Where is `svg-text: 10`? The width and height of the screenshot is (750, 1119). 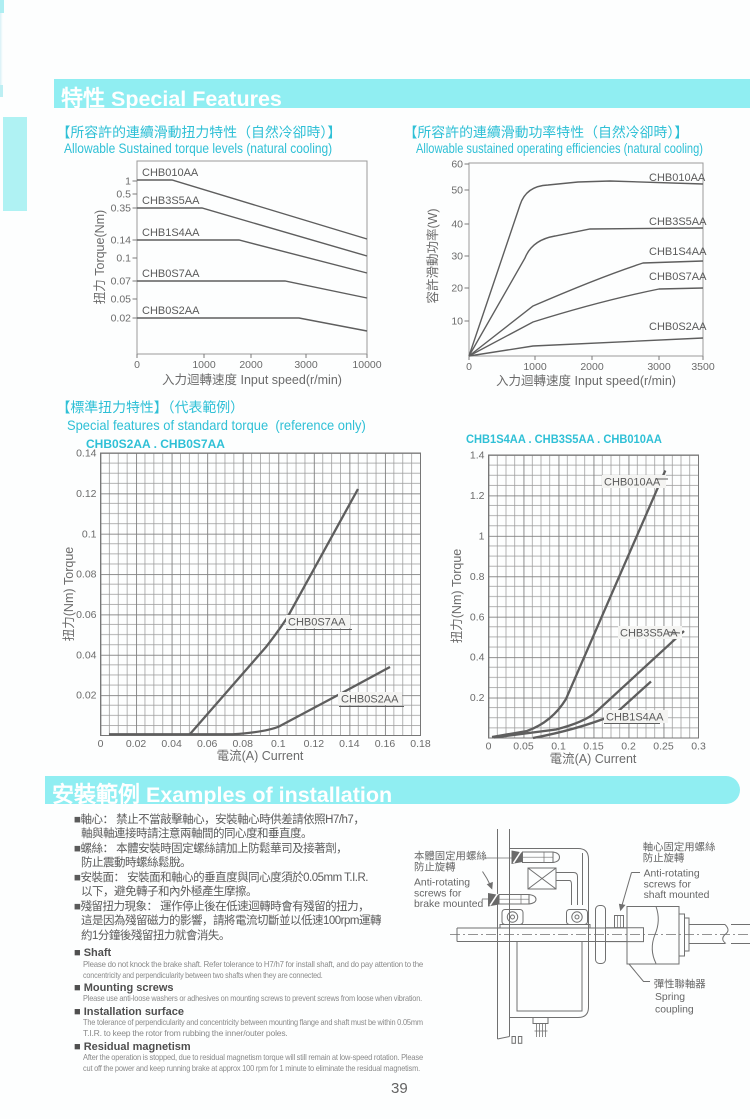
svg-text: 10 is located at coordinates (457, 322).